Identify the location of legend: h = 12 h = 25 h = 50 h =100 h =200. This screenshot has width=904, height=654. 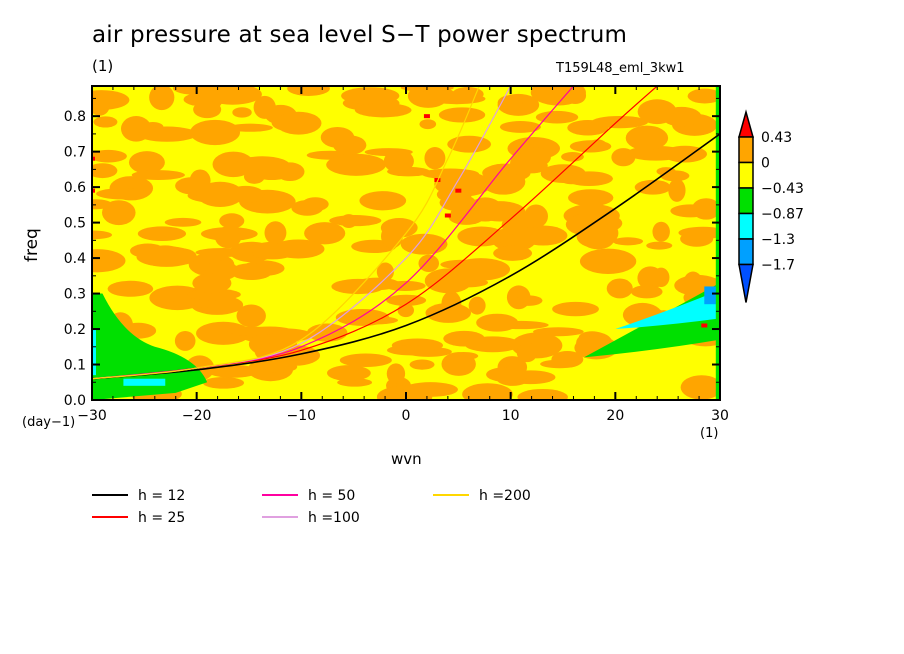
(311, 507).